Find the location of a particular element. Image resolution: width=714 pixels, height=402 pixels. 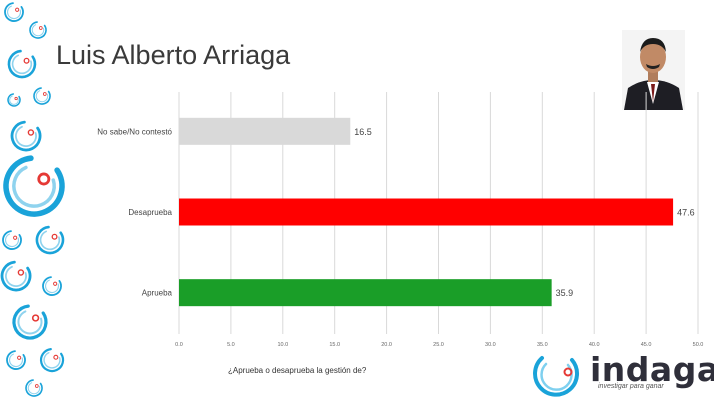

x-tick-label: 50.0 is located at coordinates (698, 345).